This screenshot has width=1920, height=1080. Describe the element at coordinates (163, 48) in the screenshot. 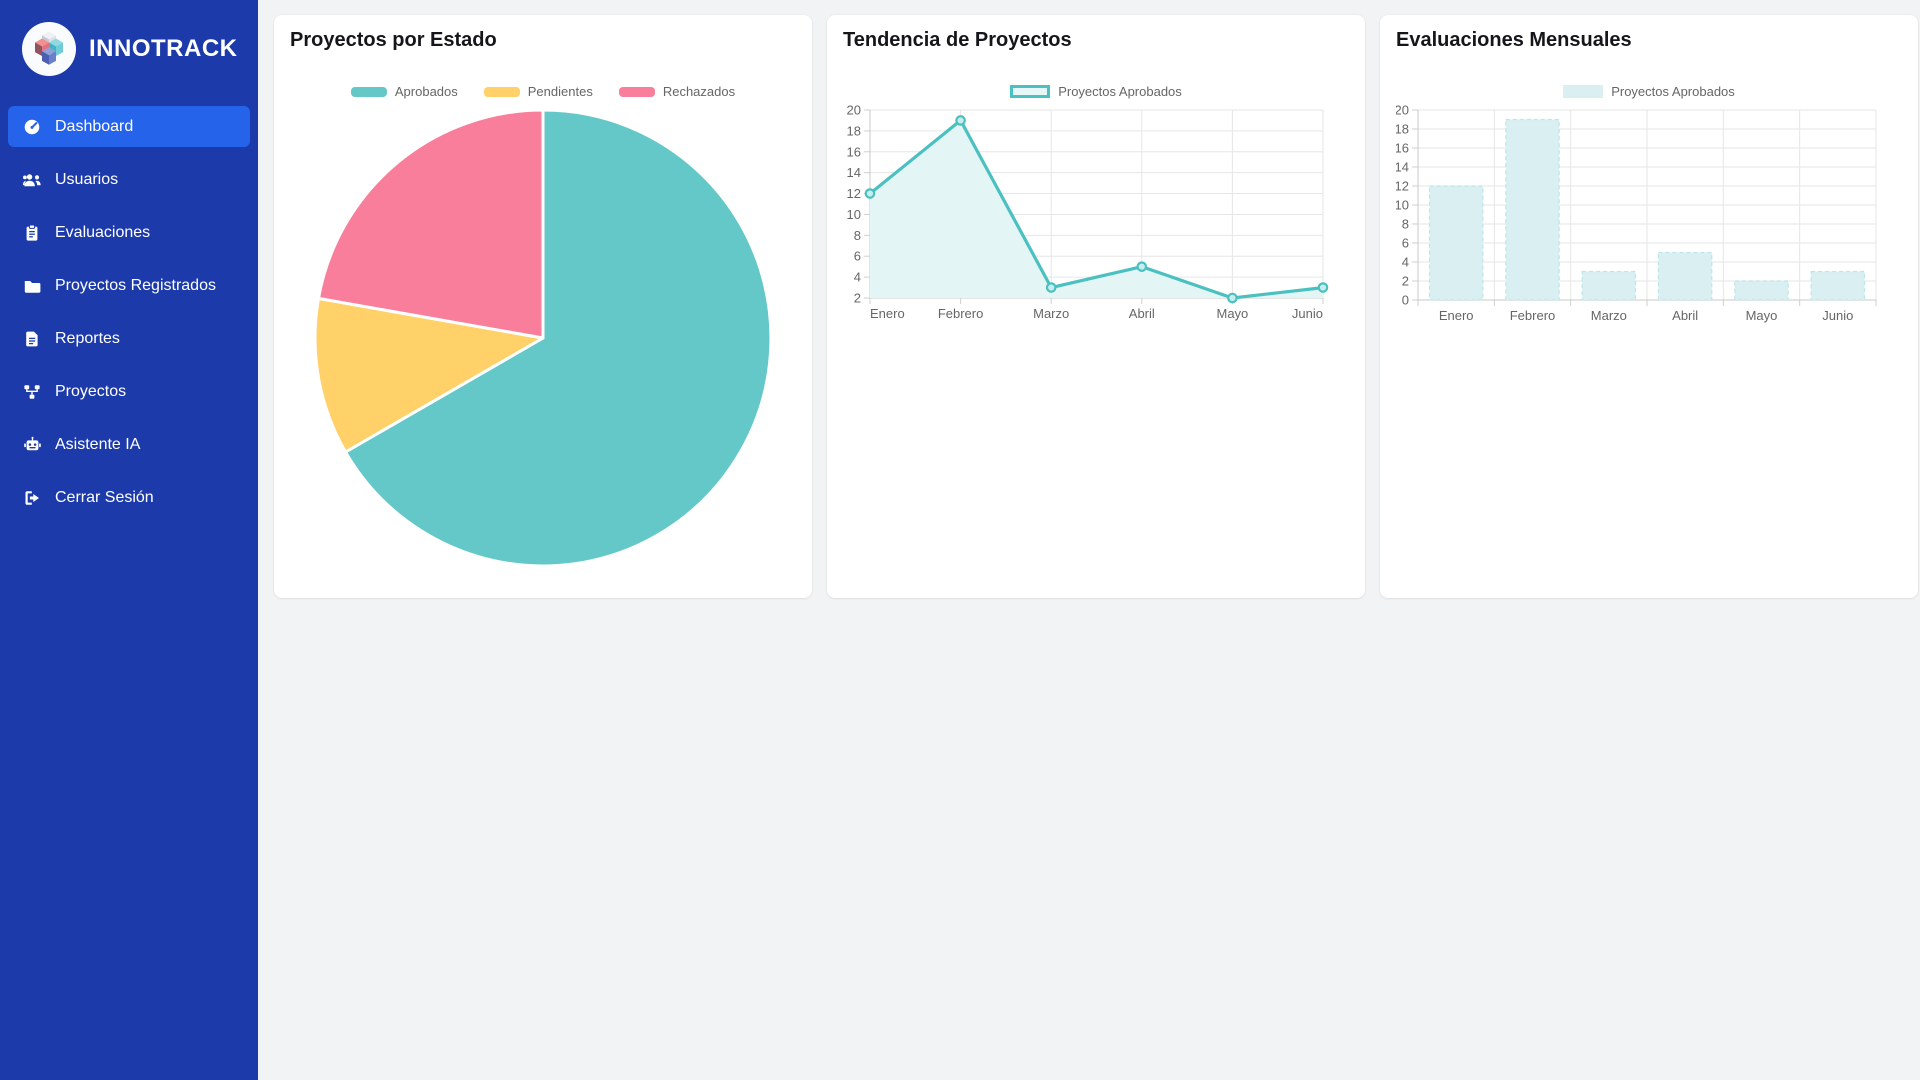

I see `brand-name: INNOTRACK` at that location.